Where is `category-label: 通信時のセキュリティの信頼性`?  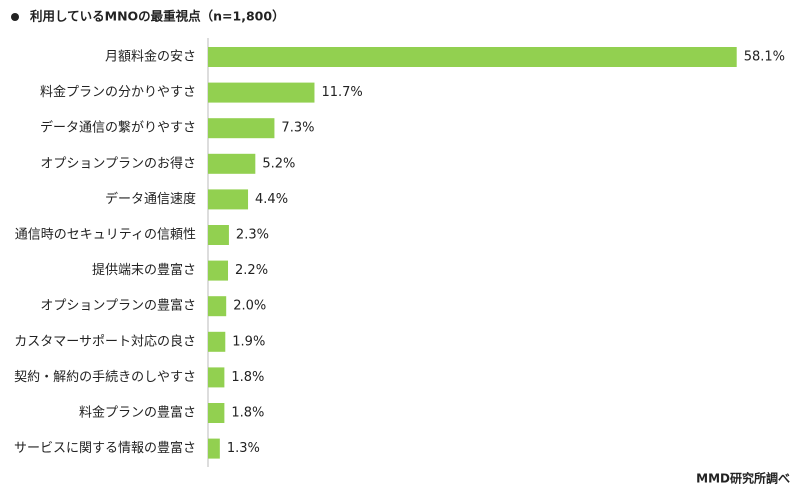 category-label: 通信時のセキュリティの信頼性 is located at coordinates (105, 235).